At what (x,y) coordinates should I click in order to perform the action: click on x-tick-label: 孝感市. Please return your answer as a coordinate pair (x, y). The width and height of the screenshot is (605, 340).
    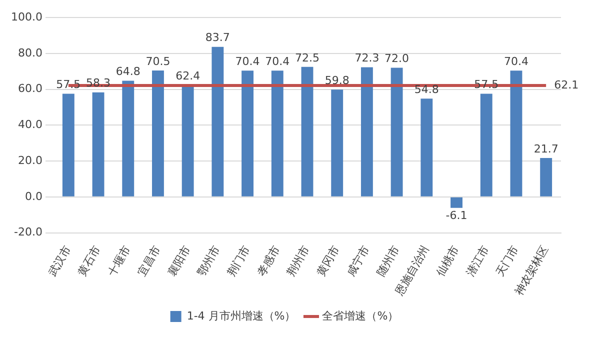
    Looking at the image, I should click on (268, 261).